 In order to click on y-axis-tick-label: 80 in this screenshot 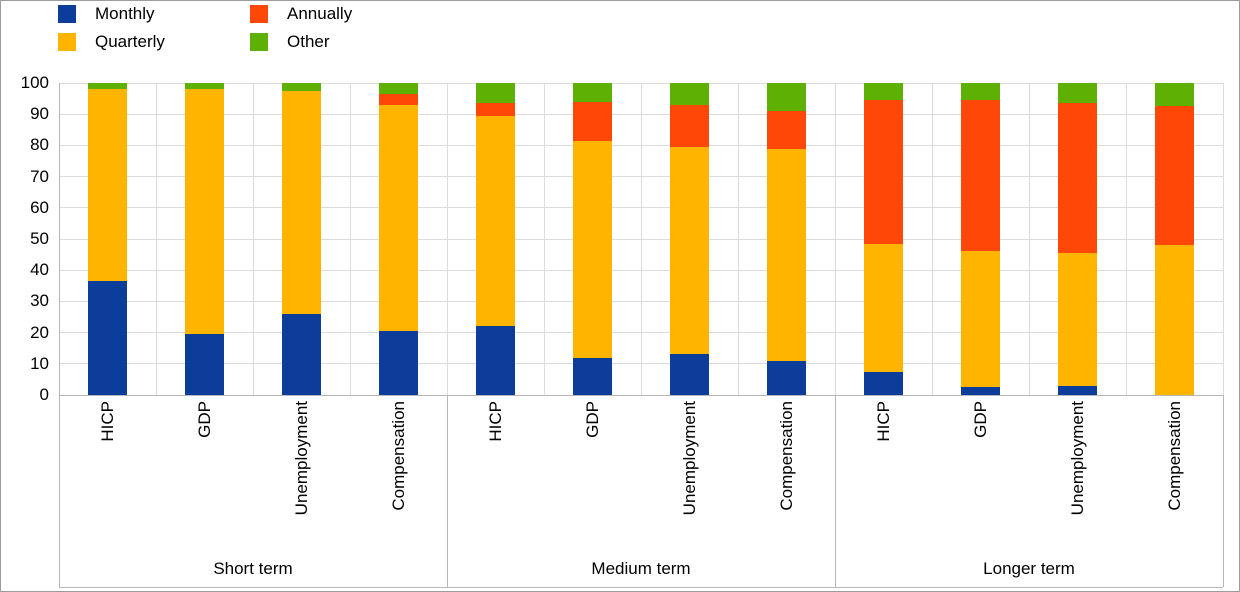, I will do `click(39, 145)`.